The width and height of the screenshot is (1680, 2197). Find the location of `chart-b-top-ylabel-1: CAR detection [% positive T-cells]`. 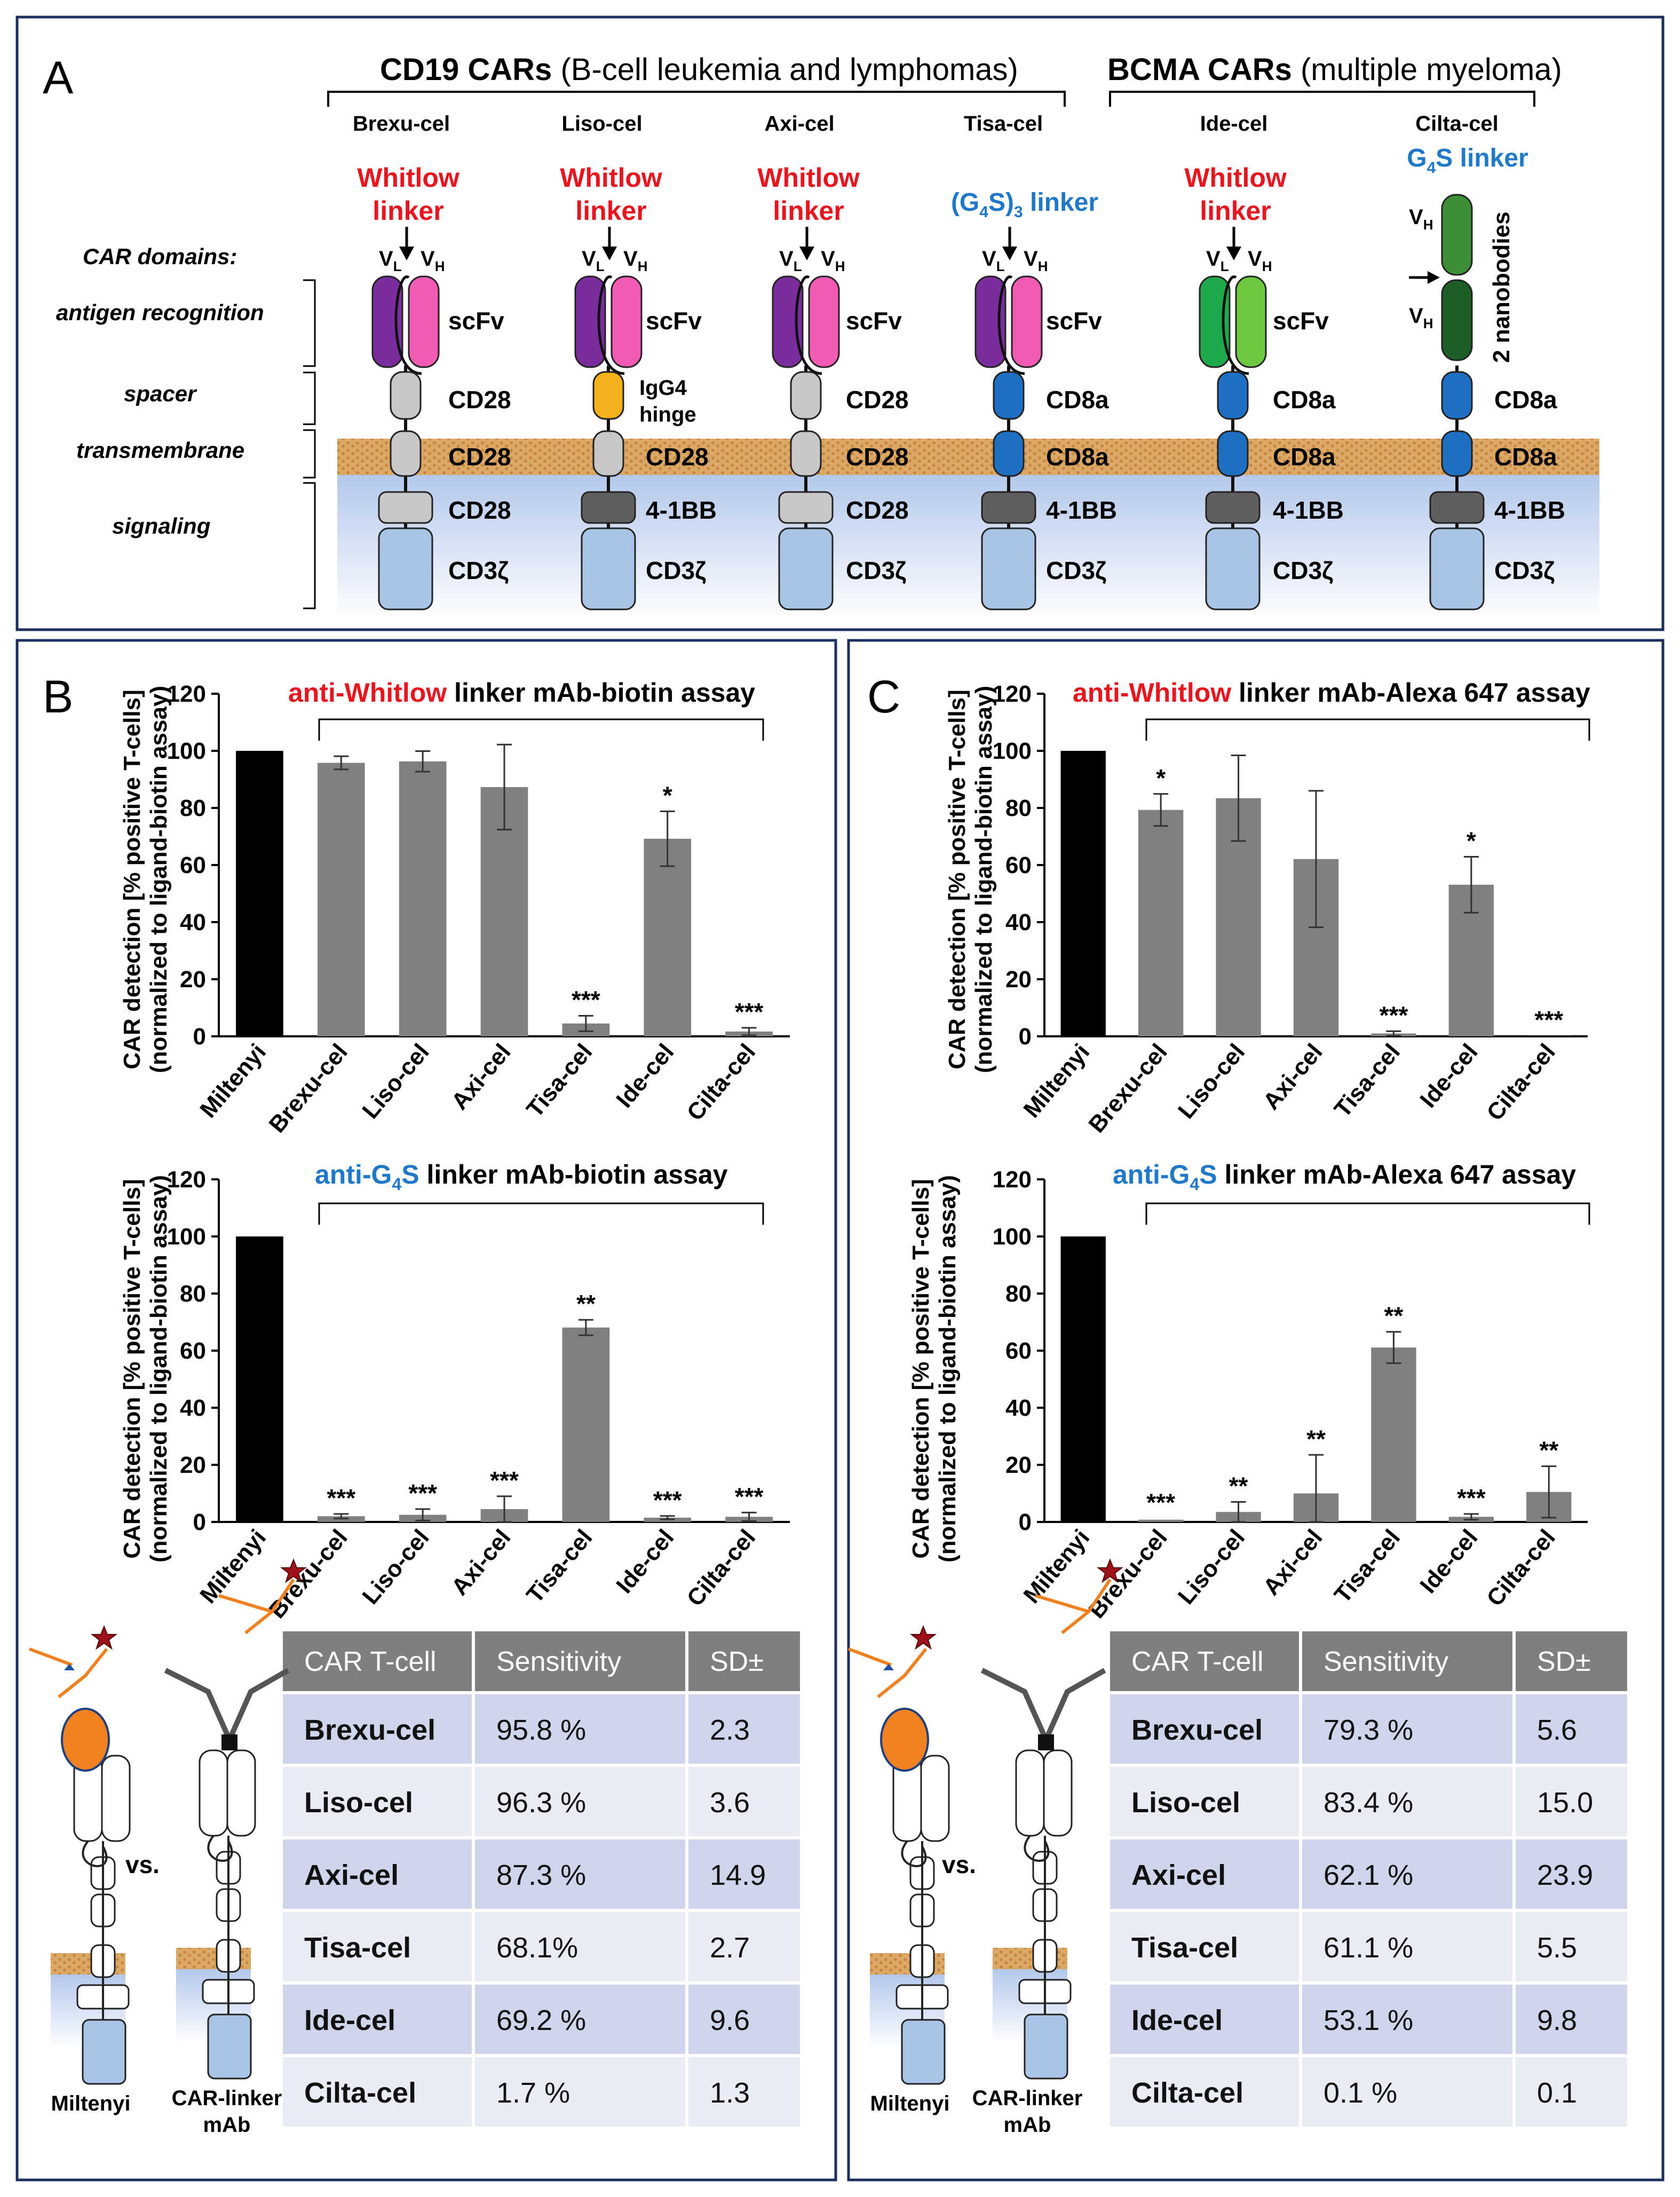

chart-b-top-ylabel-1: CAR detection [% positive T-cells] is located at coordinates (132, 879).